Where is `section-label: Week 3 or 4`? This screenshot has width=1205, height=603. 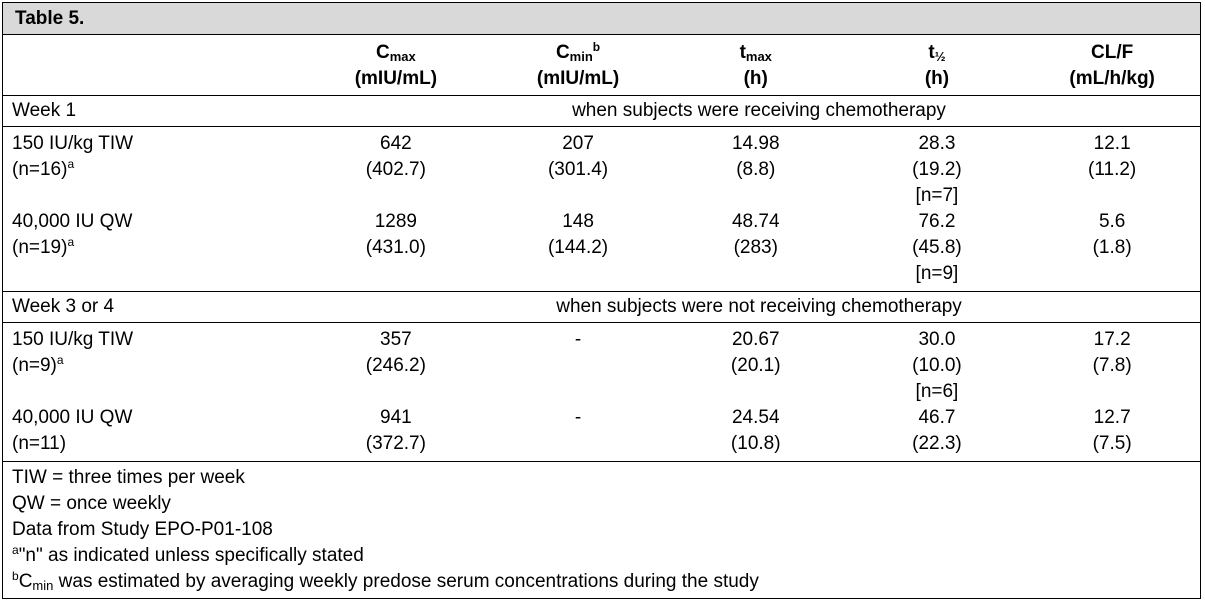 section-label: Week 3 or 4 is located at coordinates (63, 306).